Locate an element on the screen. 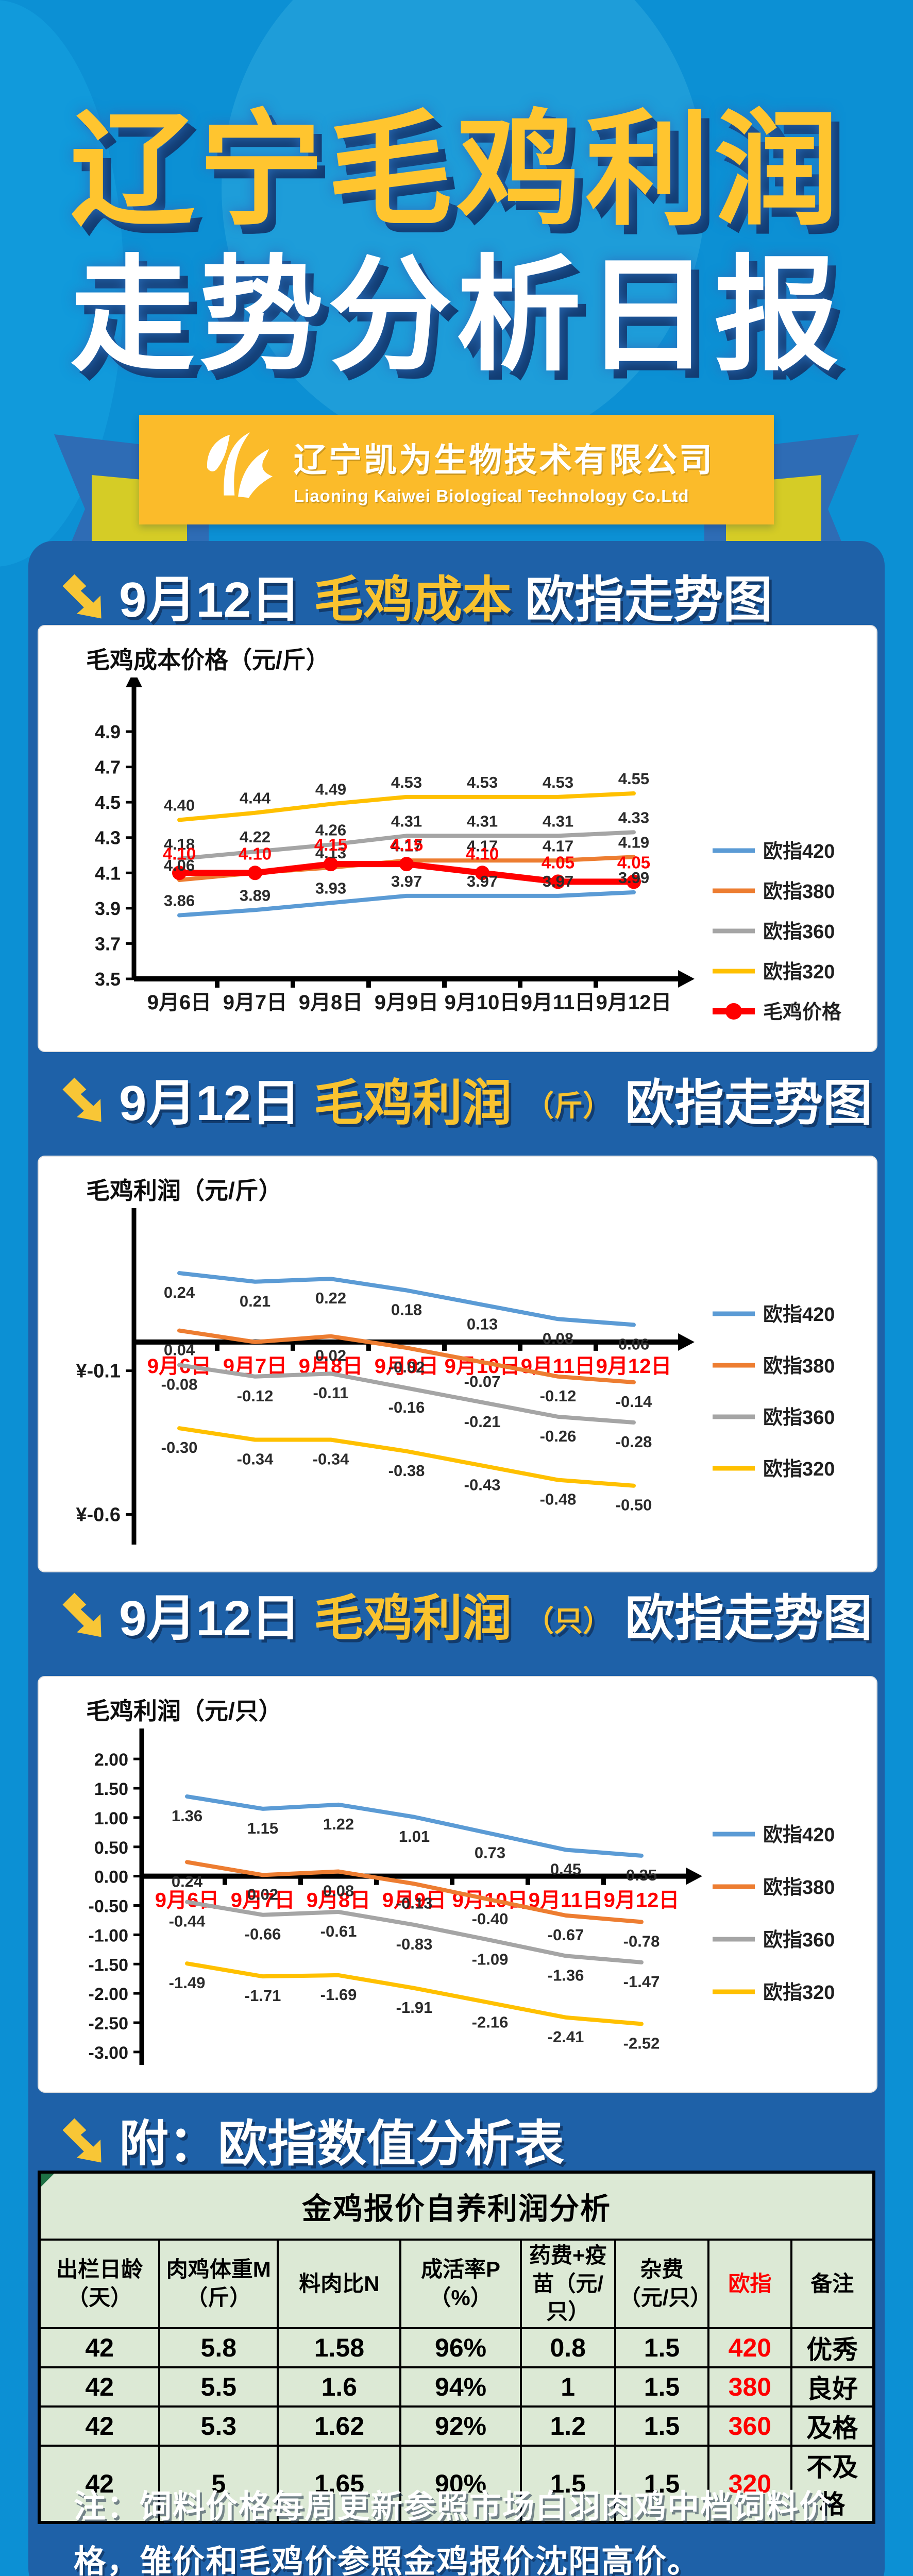 This screenshot has height=2576, width=913. data-label: -0.28 is located at coordinates (634, 1442).